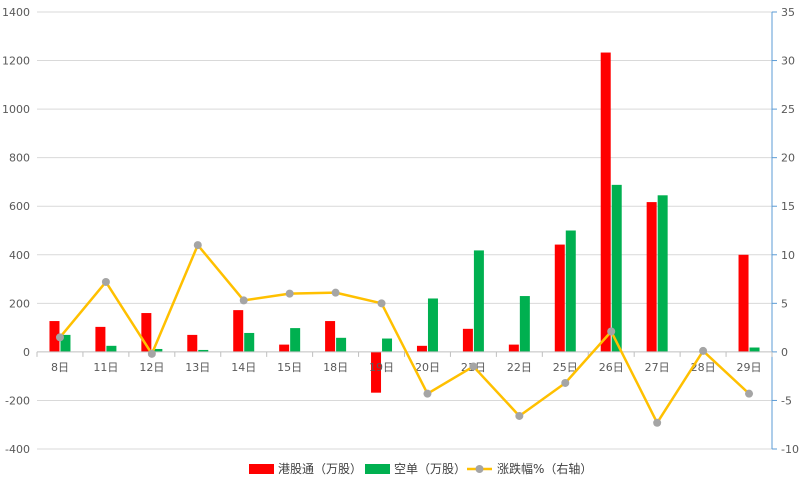  What do you see at coordinates (749, 367) in the screenshot?
I see `category-label: 29日` at bounding box center [749, 367].